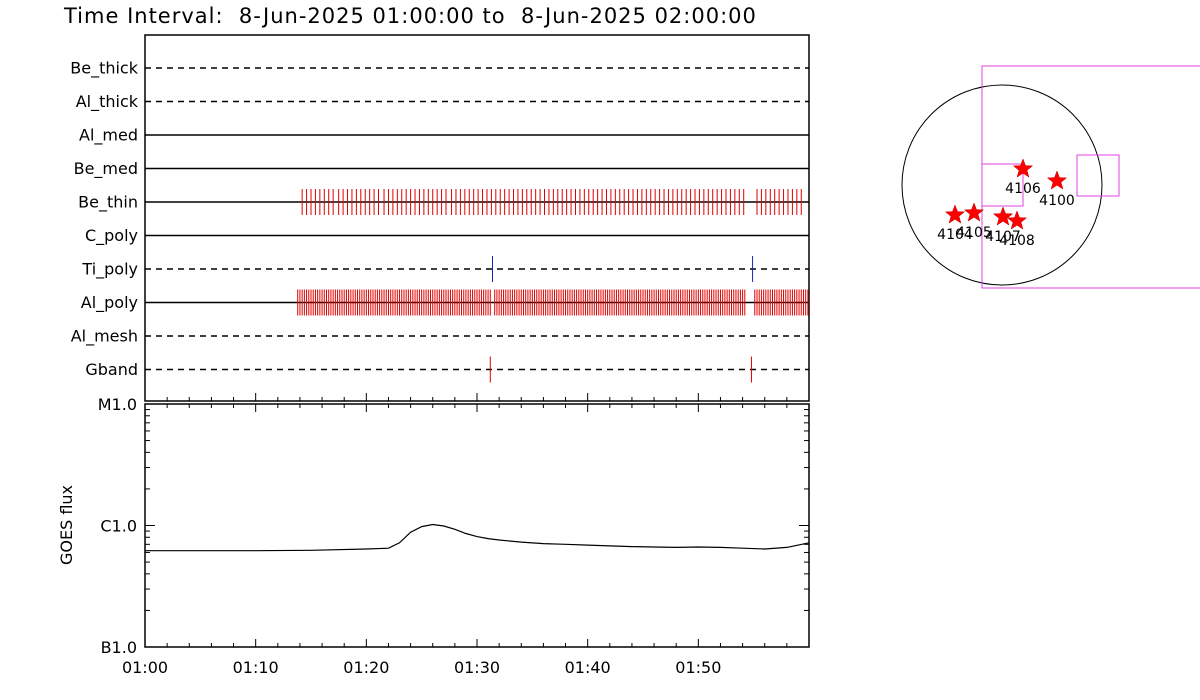 This screenshot has height=700, width=1200. What do you see at coordinates (1098, 175) in the screenshot?
I see `region-box` at bounding box center [1098, 175].